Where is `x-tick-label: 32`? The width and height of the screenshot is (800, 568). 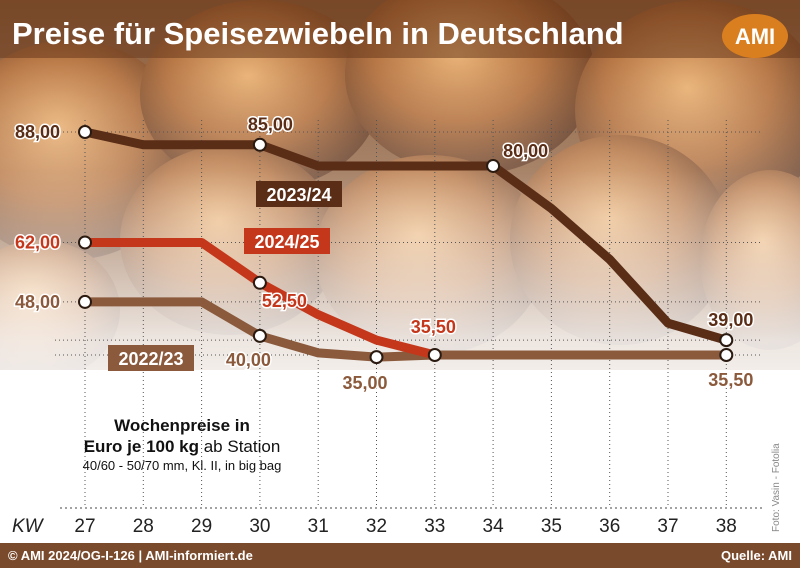
x-tick-label: 32 is located at coordinates (376, 526).